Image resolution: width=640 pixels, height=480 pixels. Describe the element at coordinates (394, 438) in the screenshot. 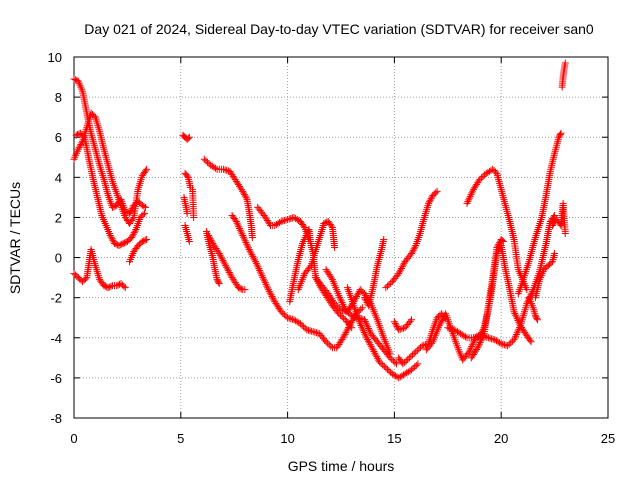

I see `x-tick-label: 15` at that location.